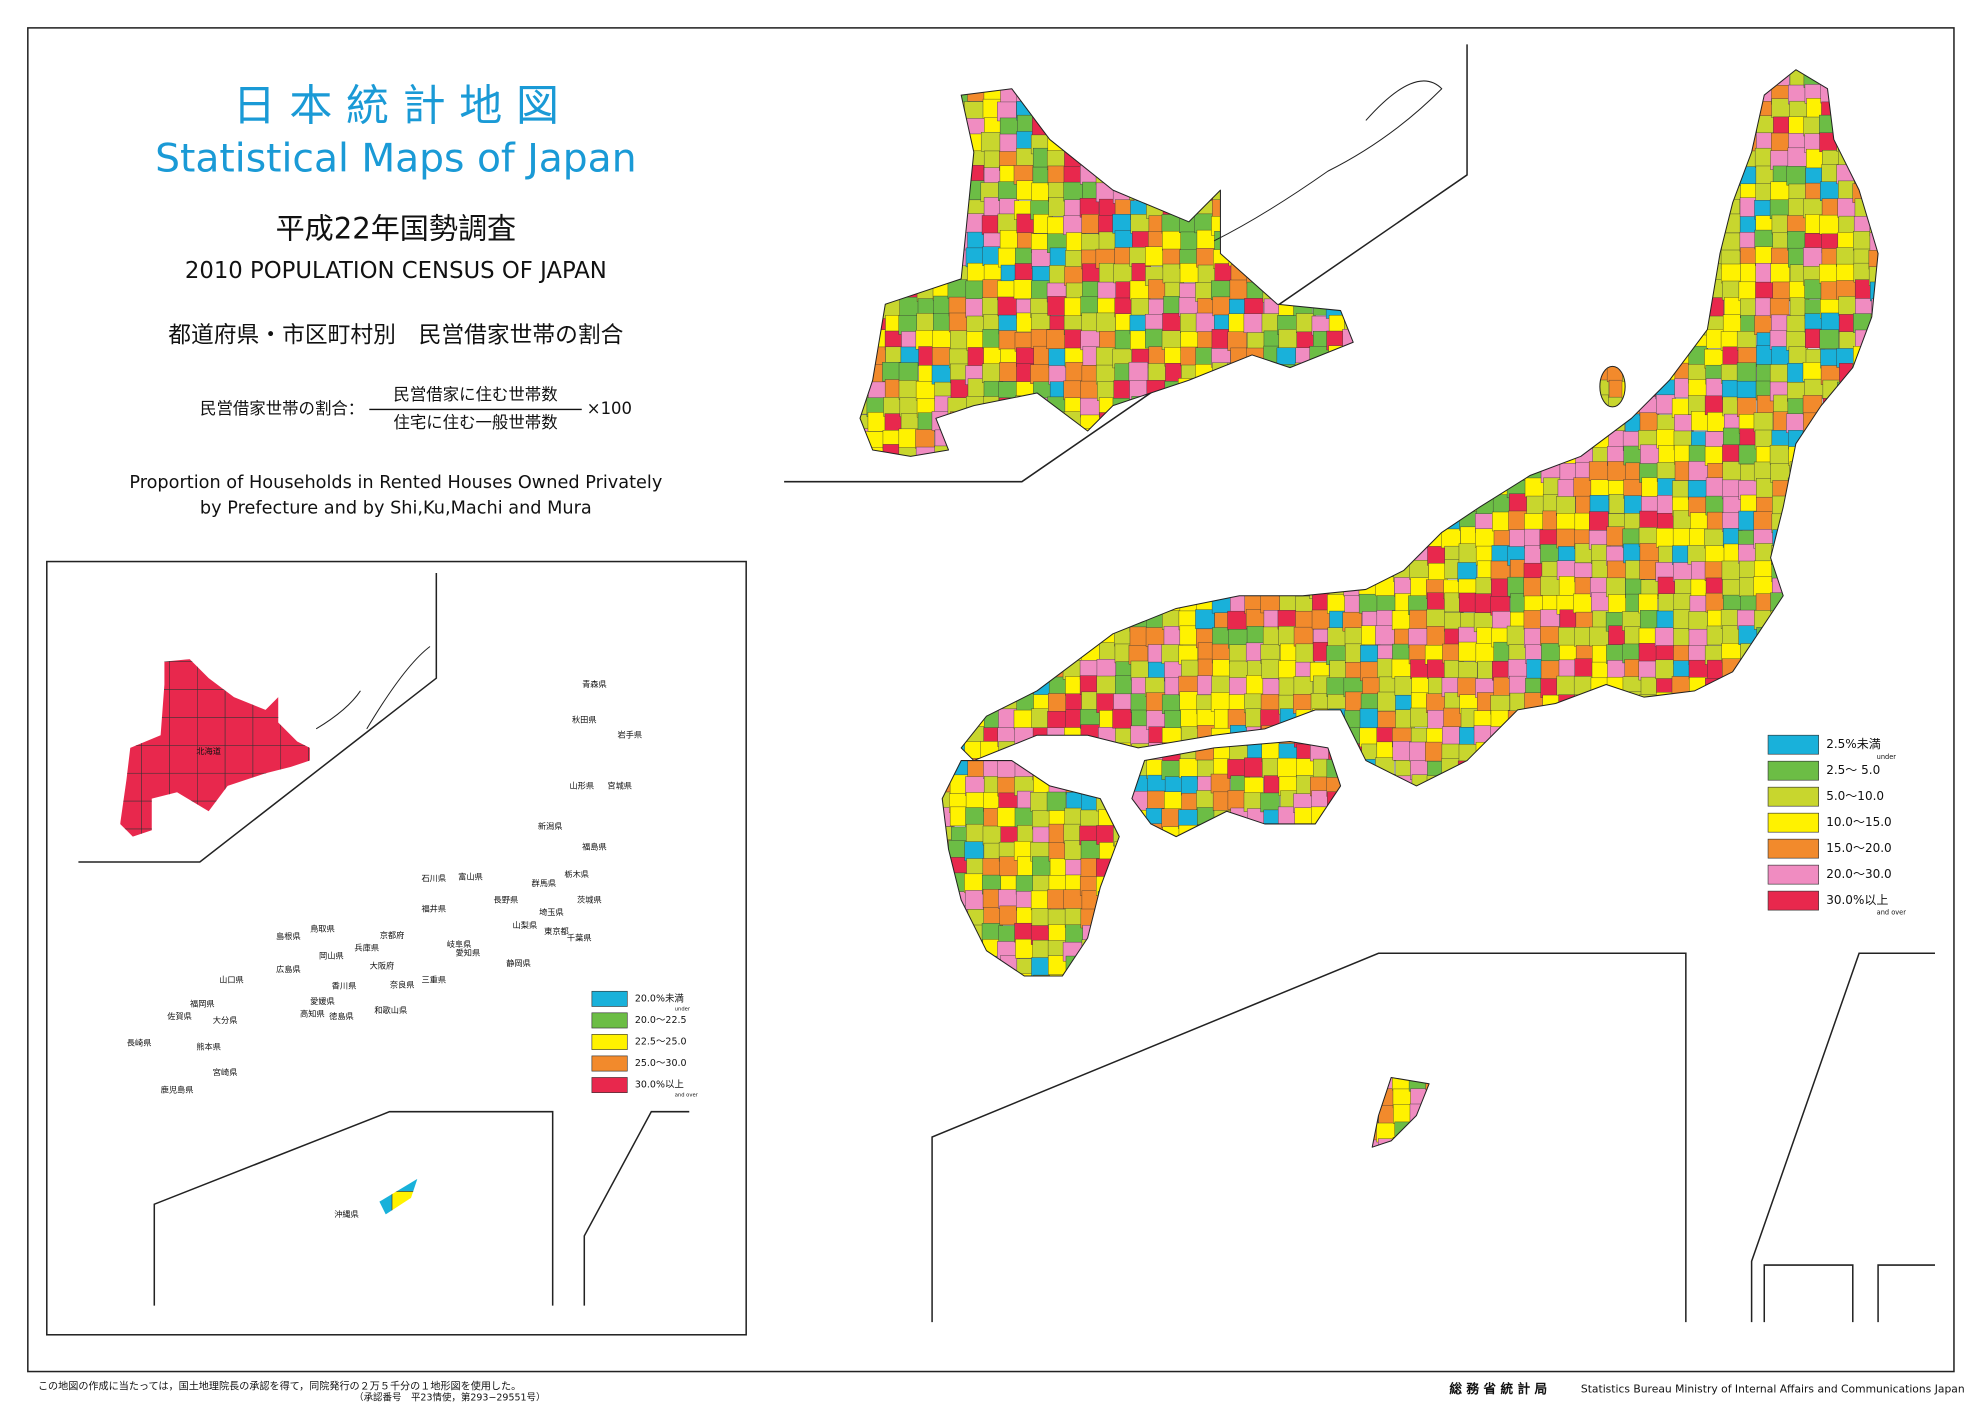  I want to click on legend-label: 25.0～30.0, so click(661, 1063).